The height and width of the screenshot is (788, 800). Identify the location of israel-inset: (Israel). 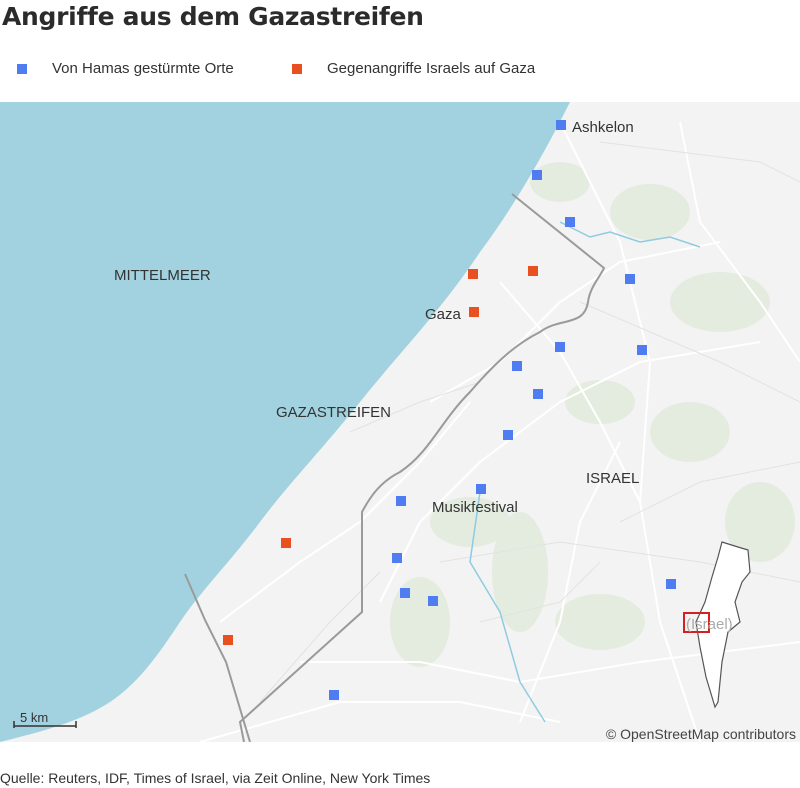
(717, 625).